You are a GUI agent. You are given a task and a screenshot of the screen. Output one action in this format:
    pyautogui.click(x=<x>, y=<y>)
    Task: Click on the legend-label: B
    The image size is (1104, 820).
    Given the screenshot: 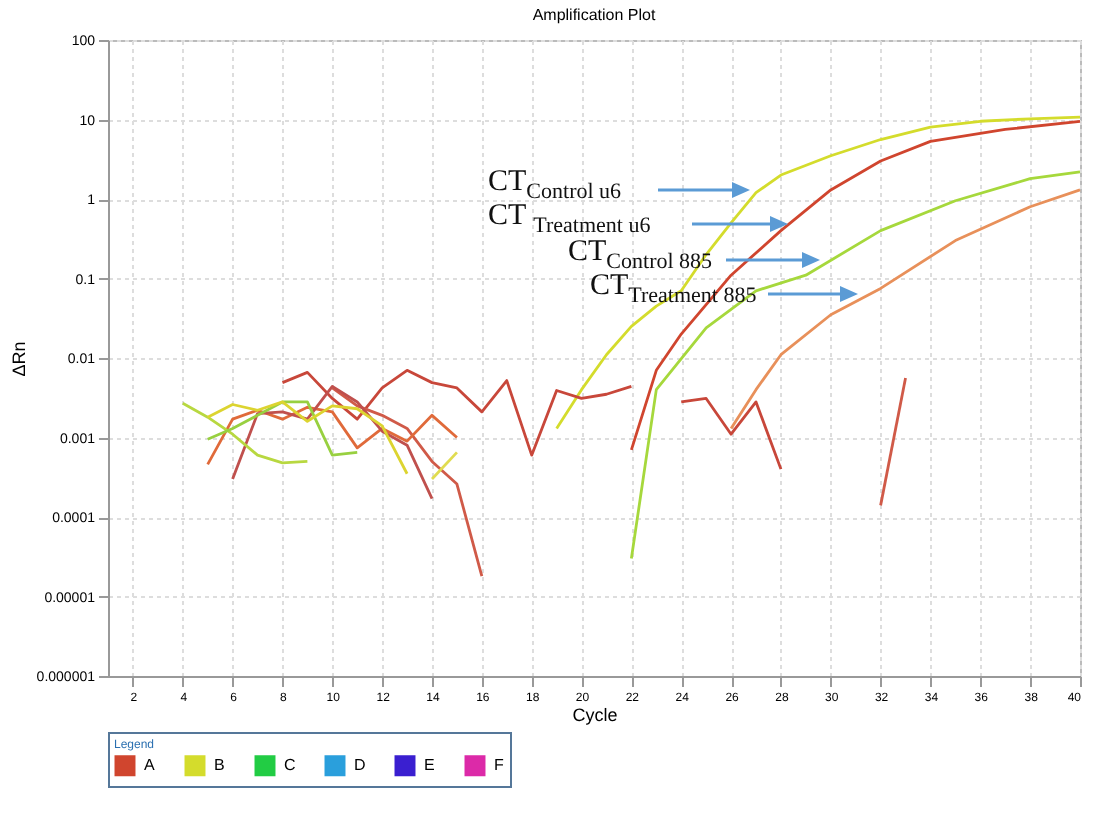 What is the action you would take?
    pyautogui.click(x=219, y=764)
    